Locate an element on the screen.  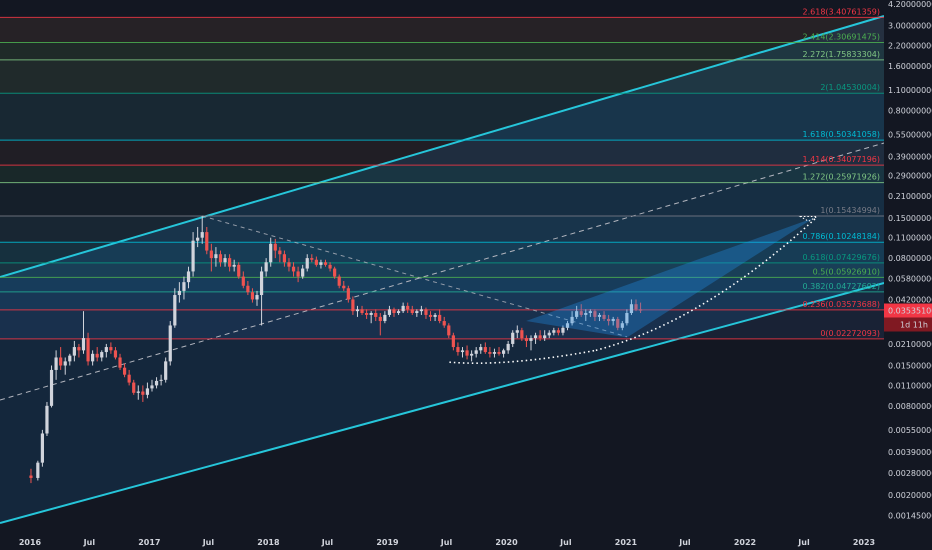
price-axis-tick-label: 0.80000000 is located at coordinates (910, 110).